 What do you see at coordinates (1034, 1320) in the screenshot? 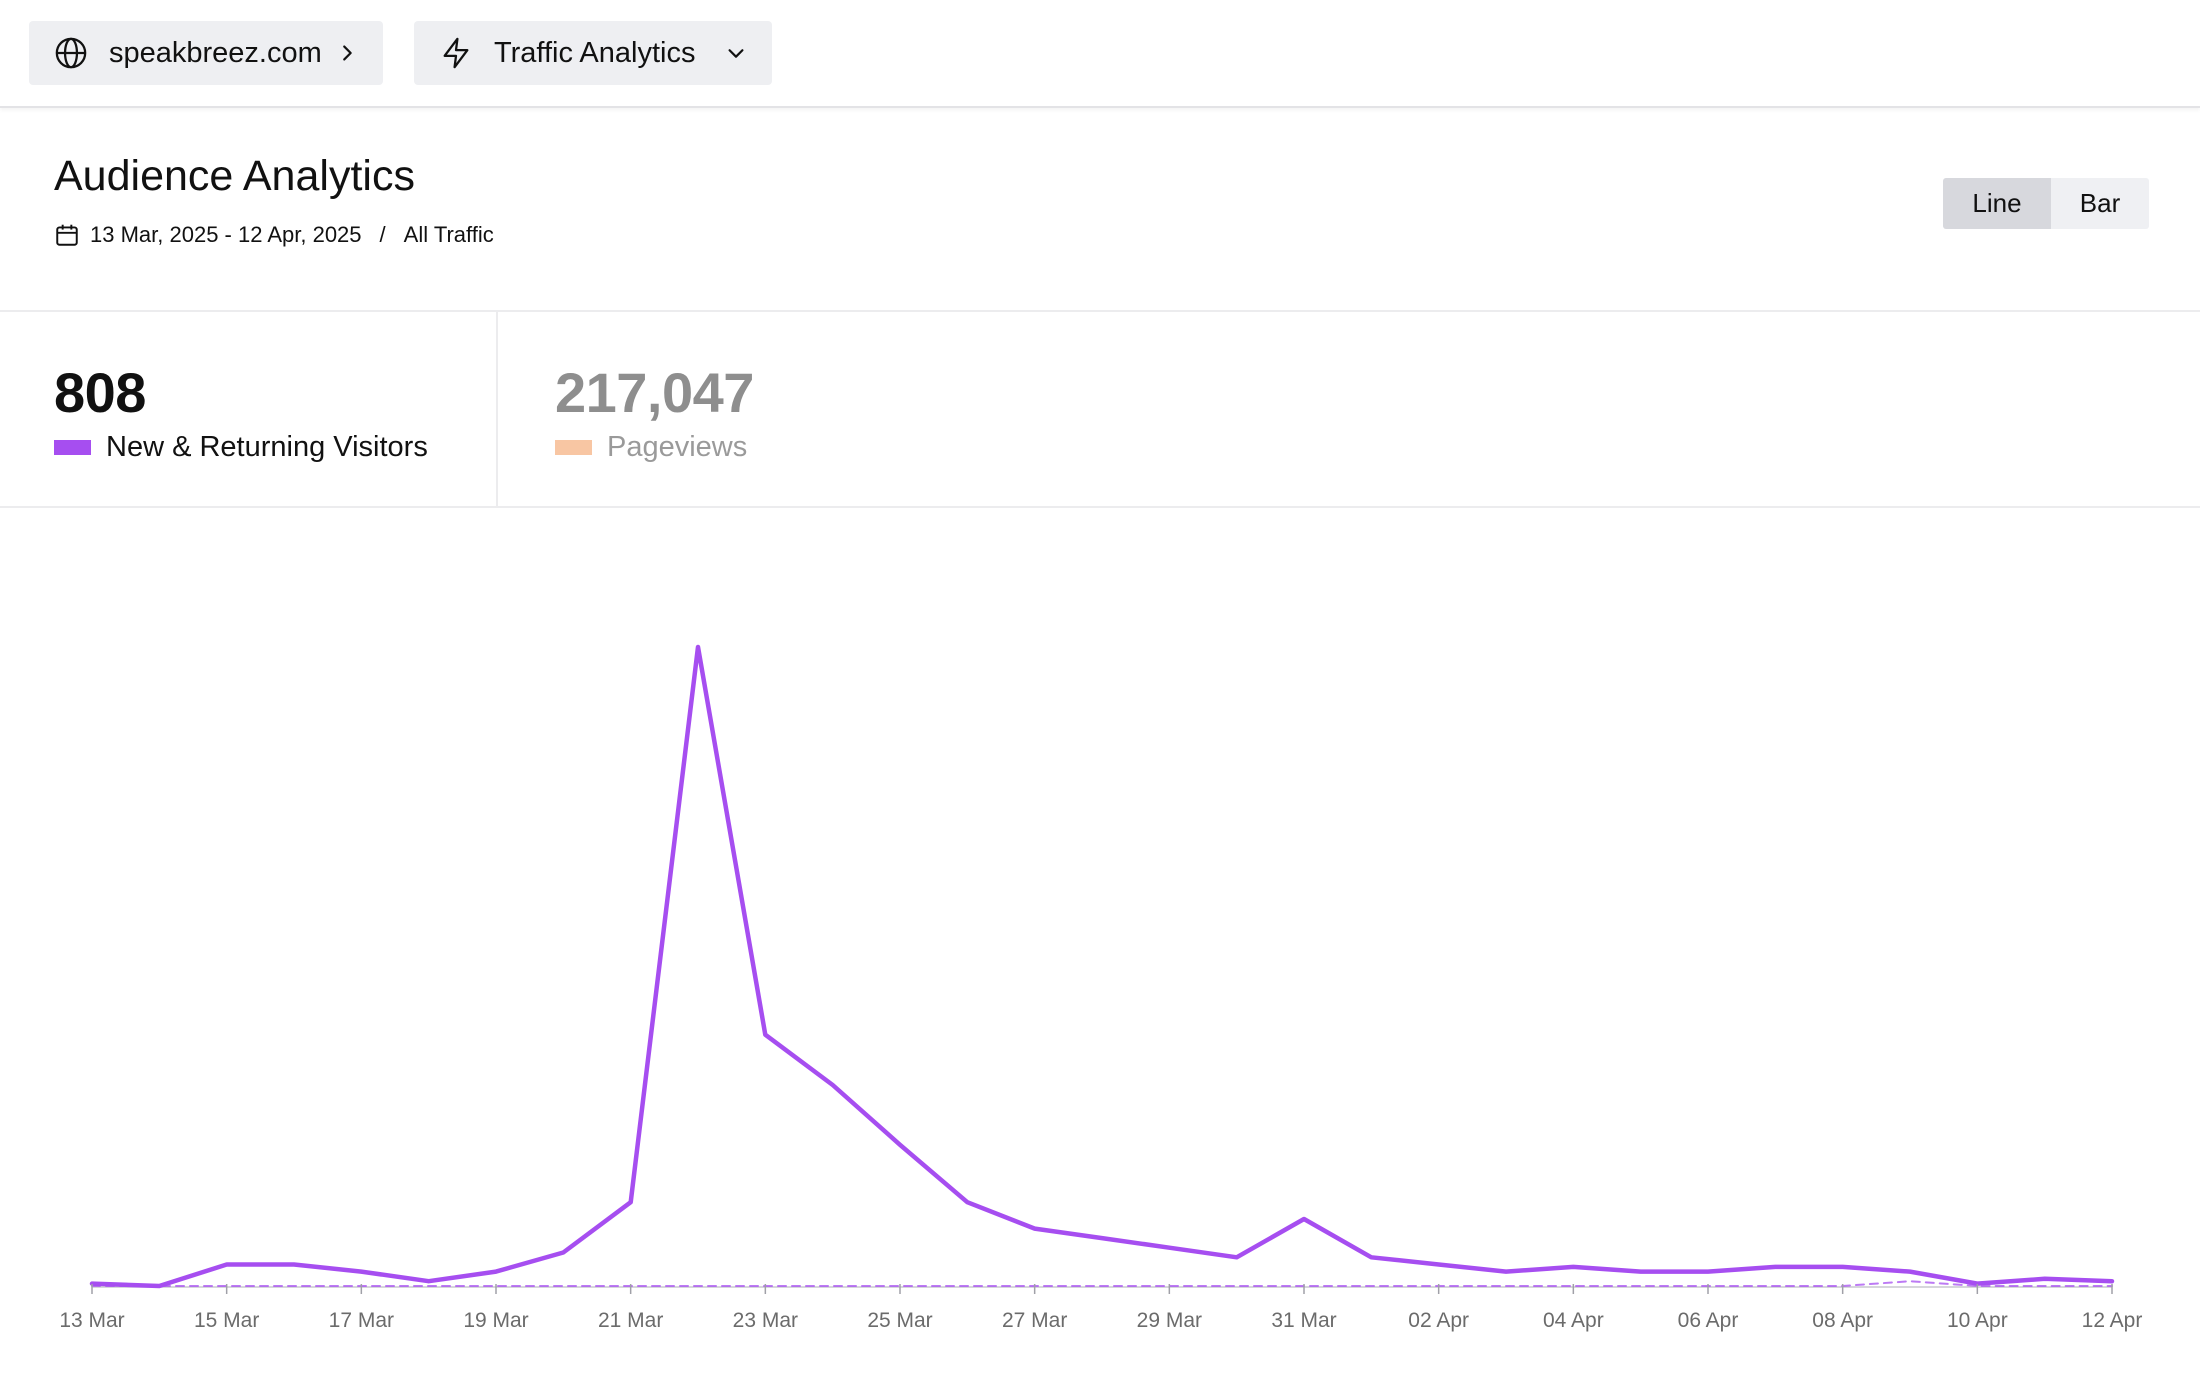
I see `x-tick-label: 27 Mar` at bounding box center [1034, 1320].